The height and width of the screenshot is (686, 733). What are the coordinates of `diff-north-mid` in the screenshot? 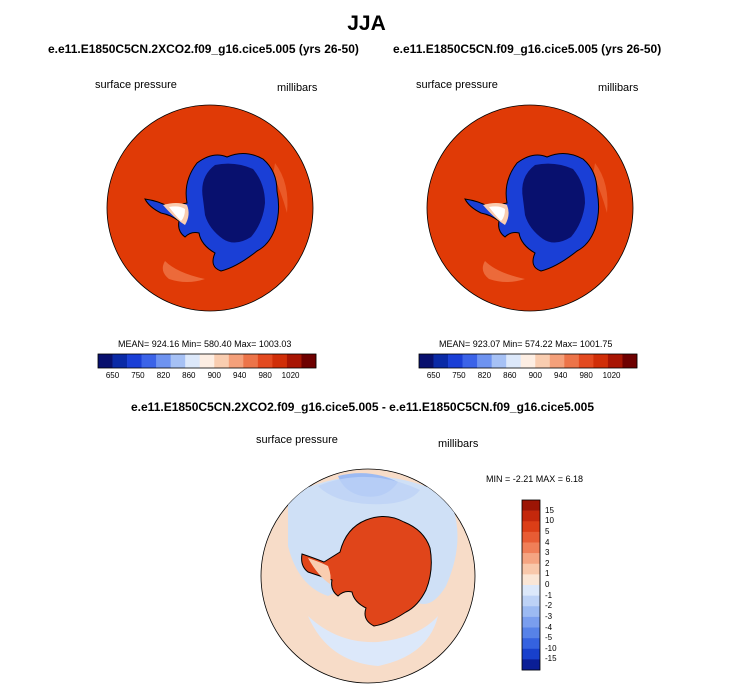 It's located at (369, 490).